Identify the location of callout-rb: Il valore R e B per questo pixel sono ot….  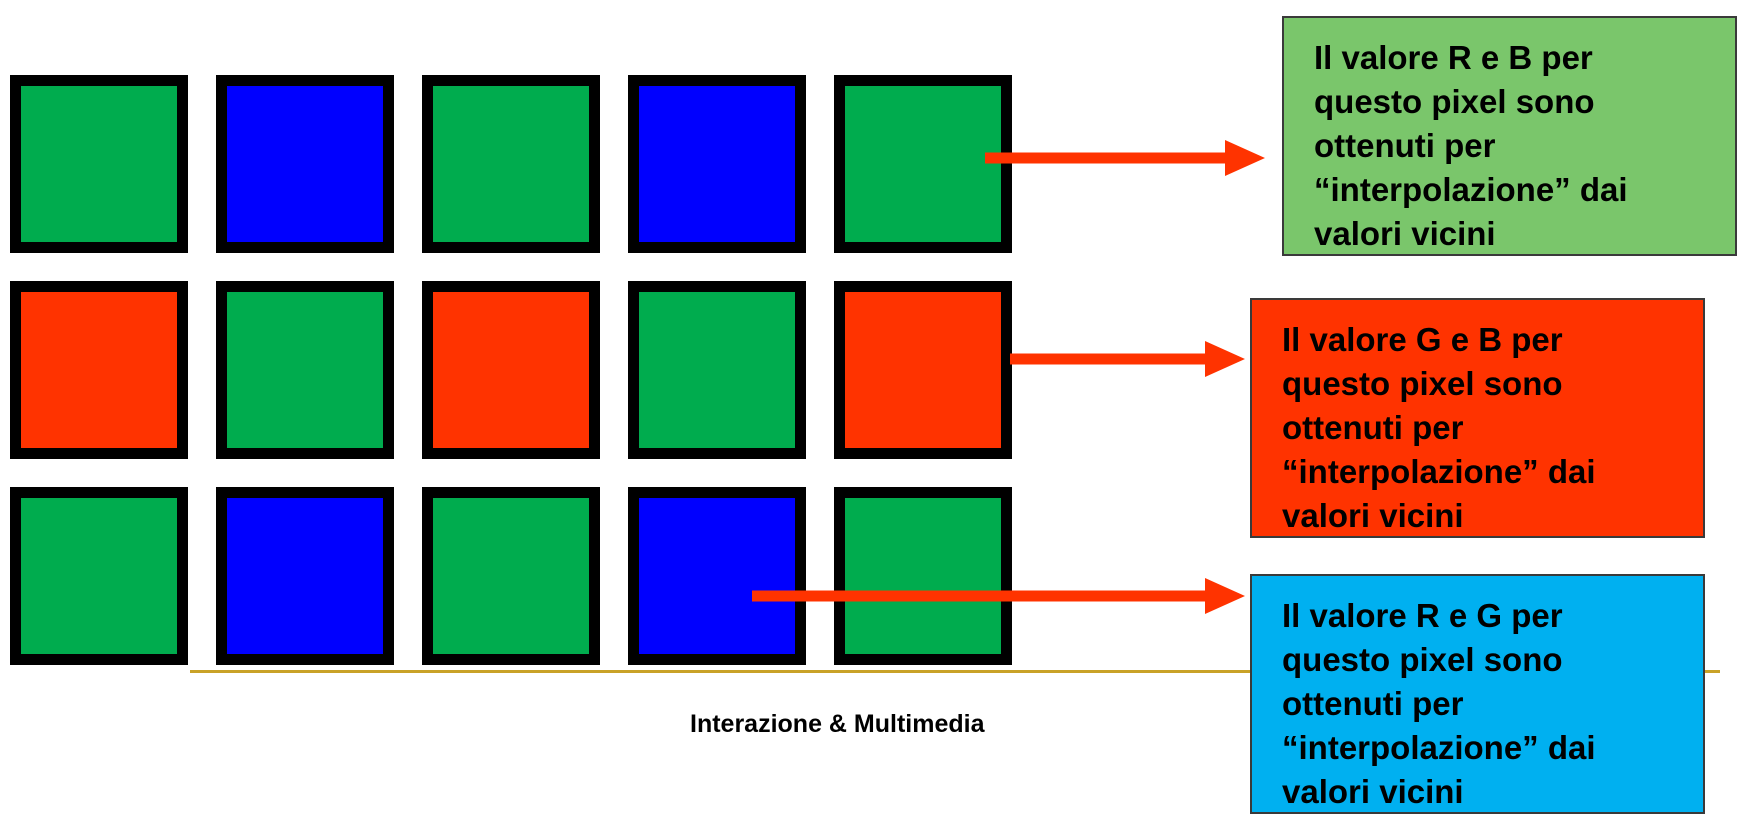
(1509, 136).